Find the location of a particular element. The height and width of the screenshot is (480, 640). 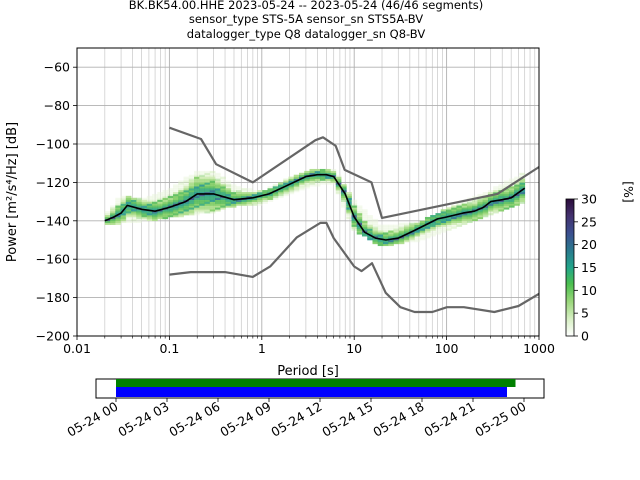

x-tick-label: 100 is located at coordinates (447, 348).